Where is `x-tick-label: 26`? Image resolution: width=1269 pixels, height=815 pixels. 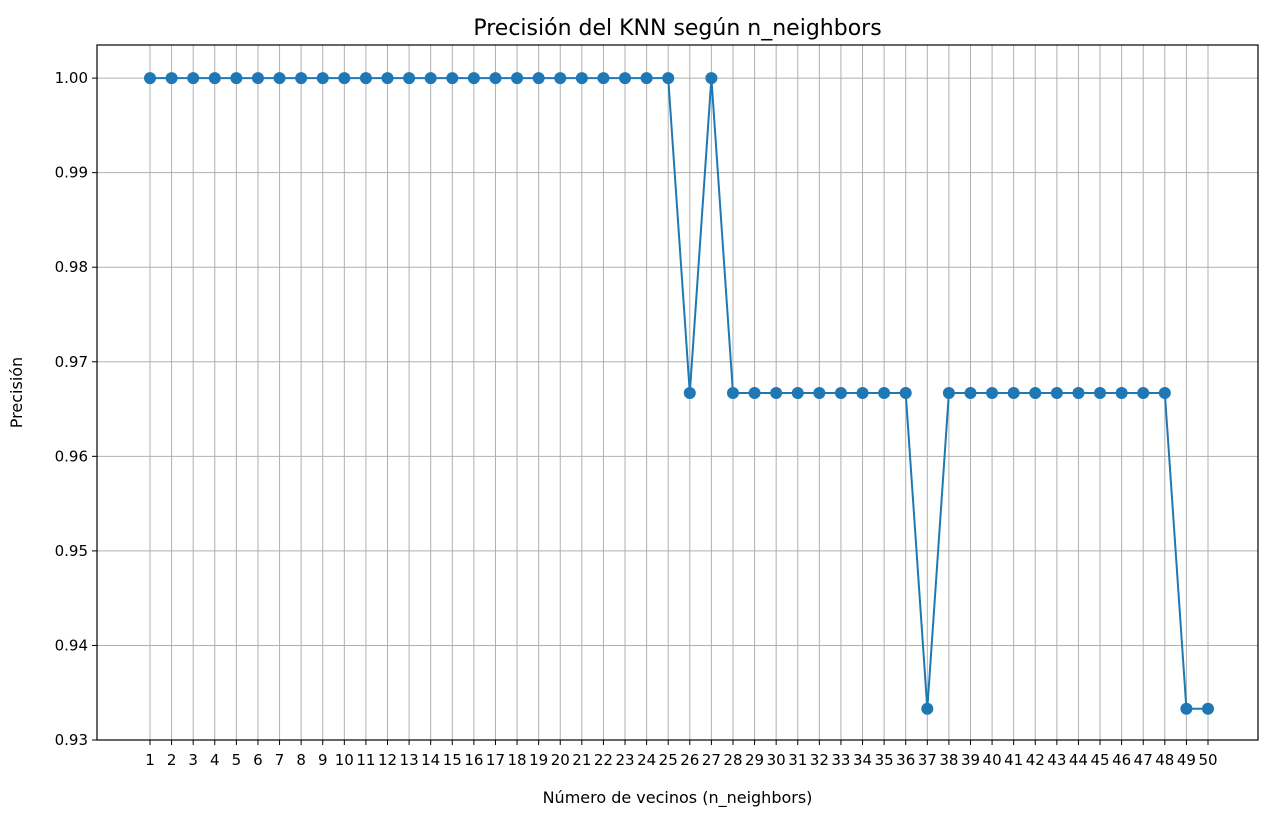 x-tick-label: 26 is located at coordinates (689, 760).